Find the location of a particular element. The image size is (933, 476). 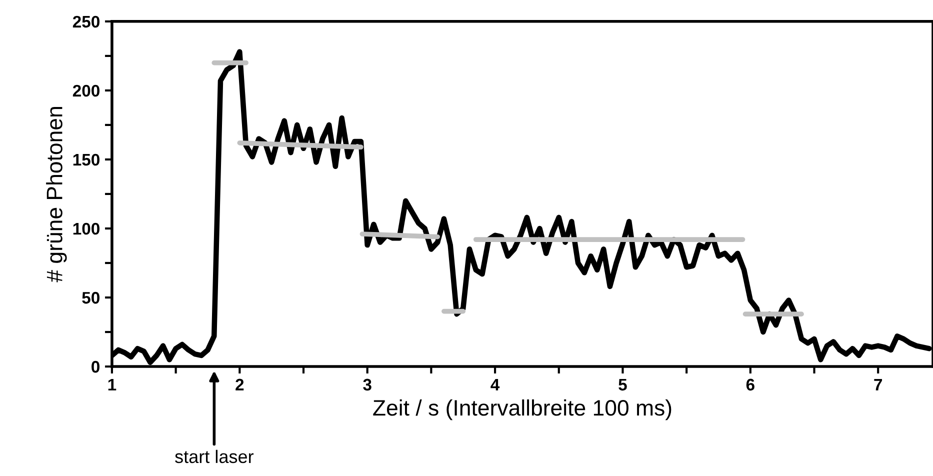

x-tick-label: 4 is located at coordinates (495, 384).